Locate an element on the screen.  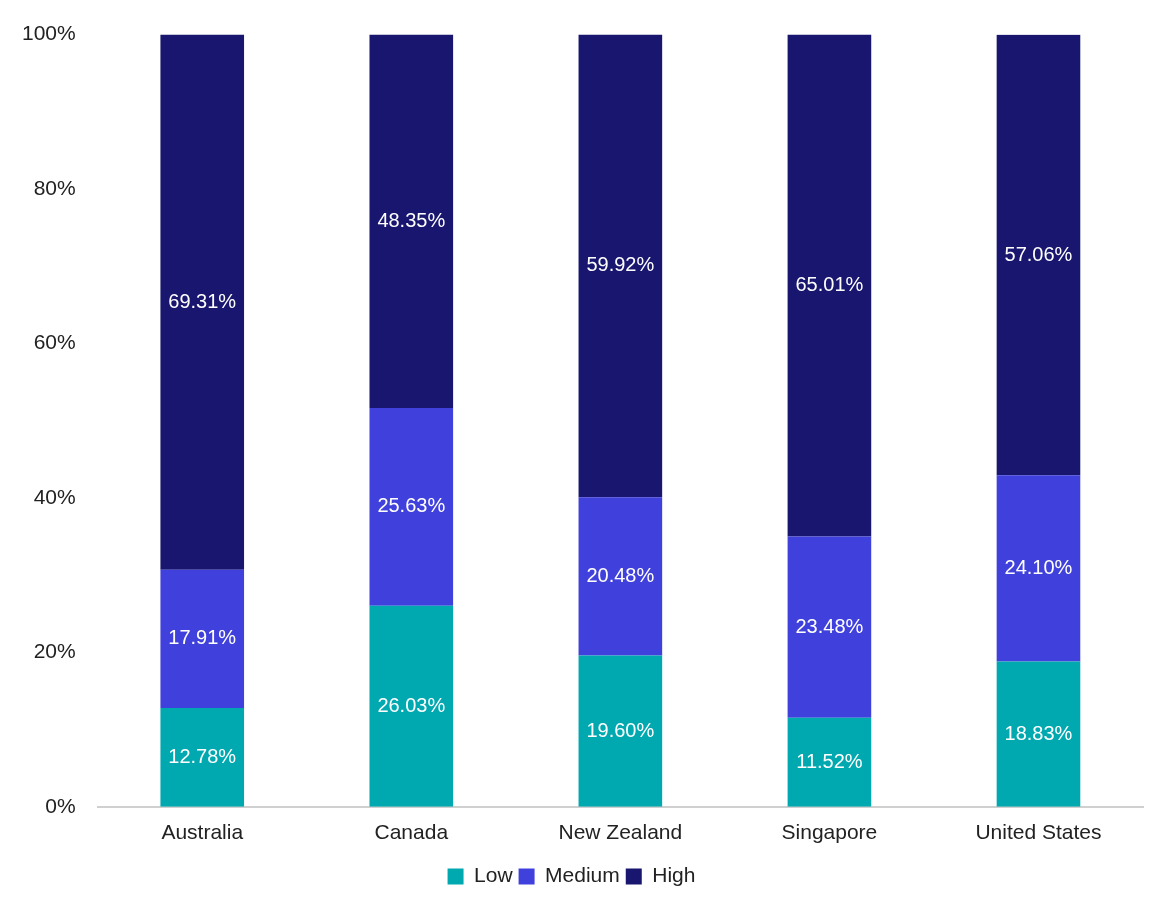
data-label: 18.83% is located at coordinates (1038, 732).